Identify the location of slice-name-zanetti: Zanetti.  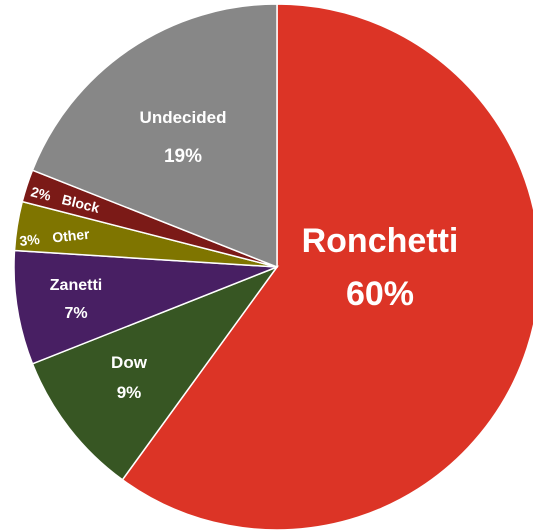
(76, 285).